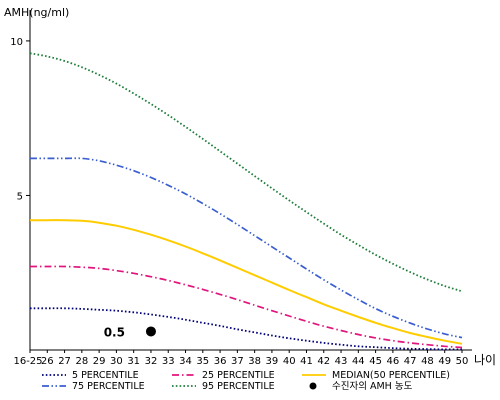  I want to click on x-tick-label: 43, so click(341, 361).